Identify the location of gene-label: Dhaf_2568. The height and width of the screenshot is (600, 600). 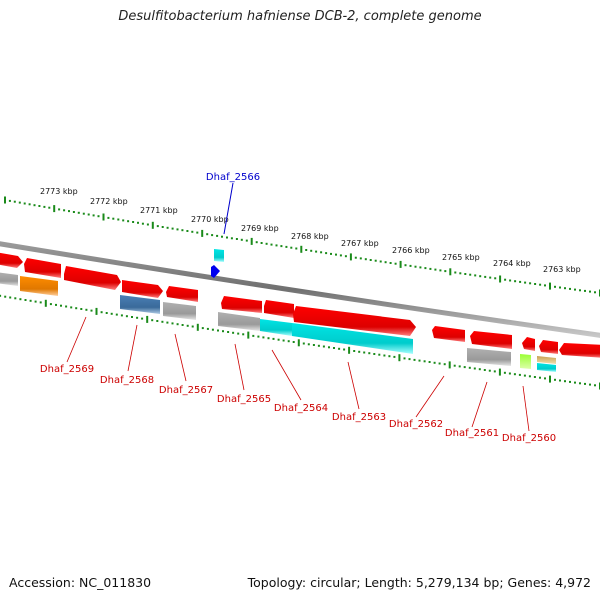
(127, 380).